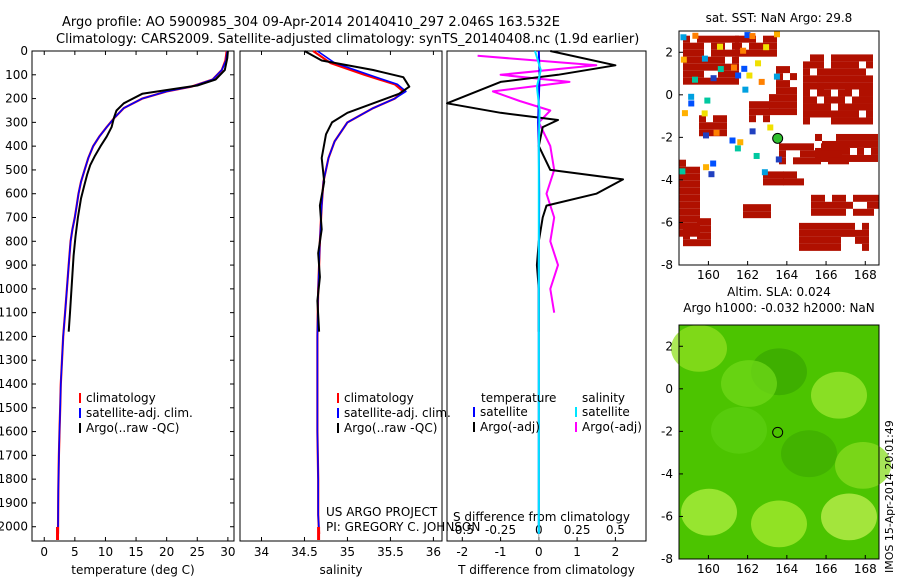  I want to click on y-tick-label: 1000, so click(14, 289).